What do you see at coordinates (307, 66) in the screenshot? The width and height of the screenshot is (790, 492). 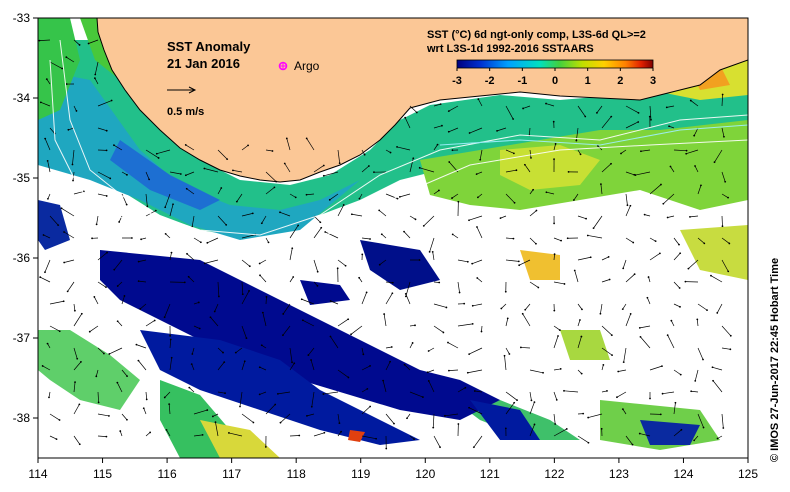 I see `argo-label: Argo` at bounding box center [307, 66].